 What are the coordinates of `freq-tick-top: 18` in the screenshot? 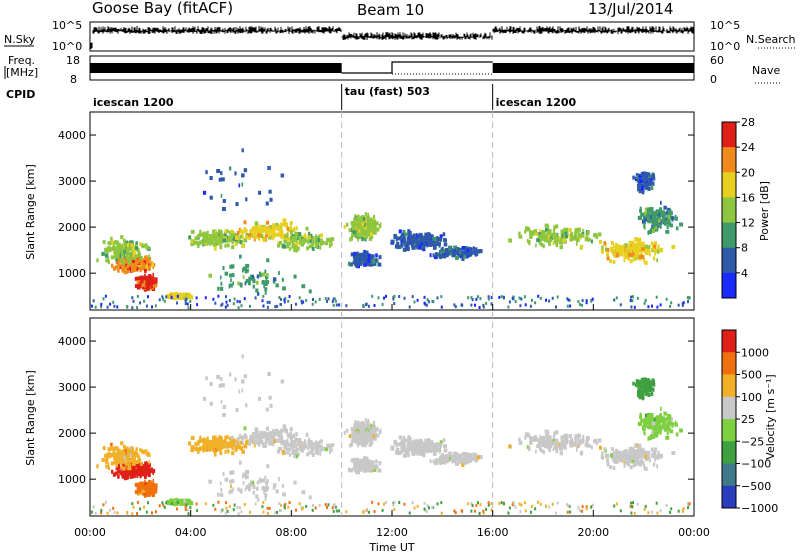 It's located at (73, 60).